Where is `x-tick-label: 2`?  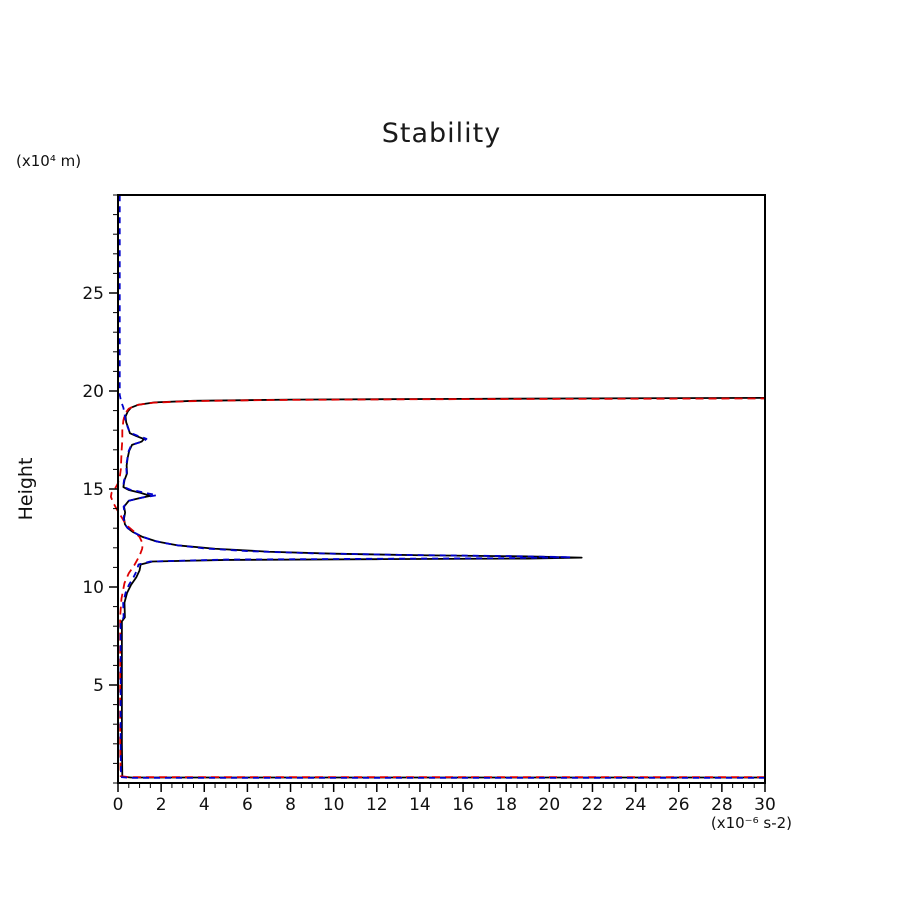
x-tick-label: 2 is located at coordinates (161, 805).